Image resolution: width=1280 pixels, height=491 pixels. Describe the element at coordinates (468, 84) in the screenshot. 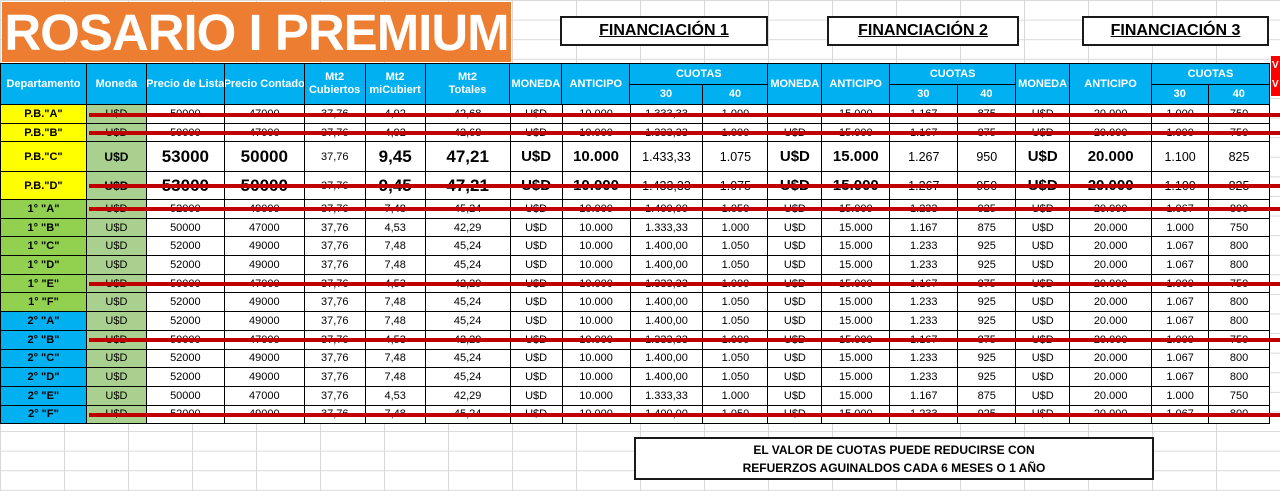

I see `header-mt2-totales: Mt2 Totales` at that location.